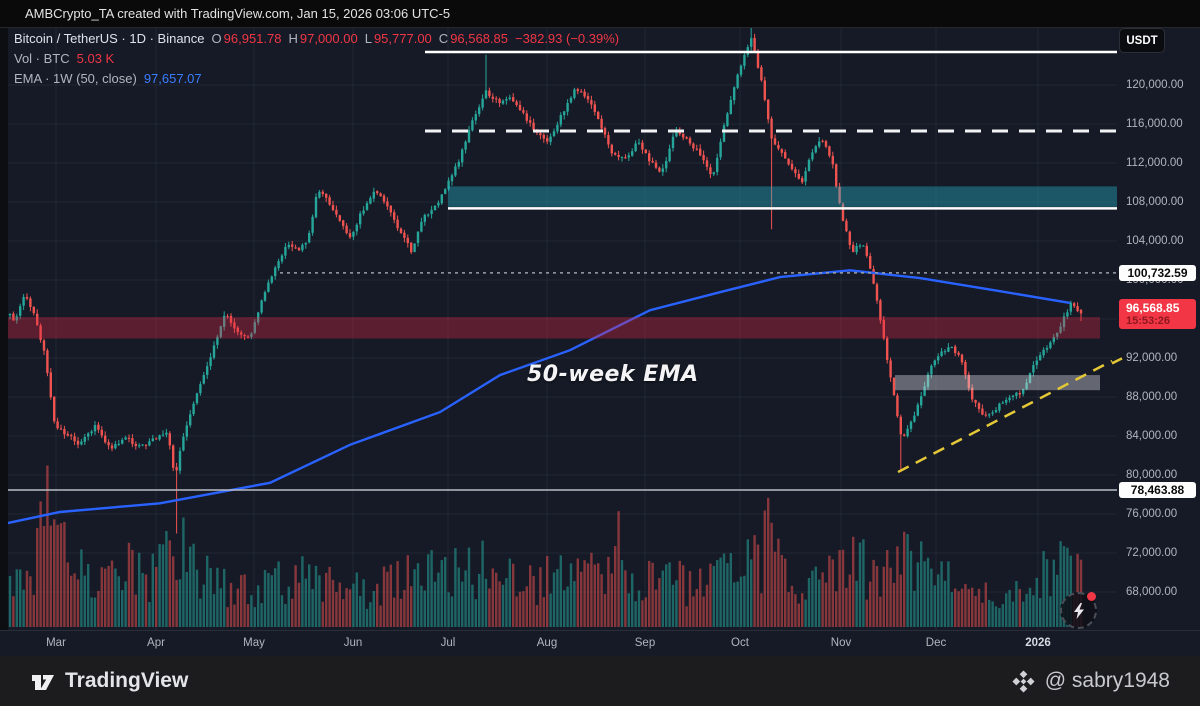 The image size is (1200, 706). I want to click on price-tick-label: 120,000.00, so click(1155, 84).